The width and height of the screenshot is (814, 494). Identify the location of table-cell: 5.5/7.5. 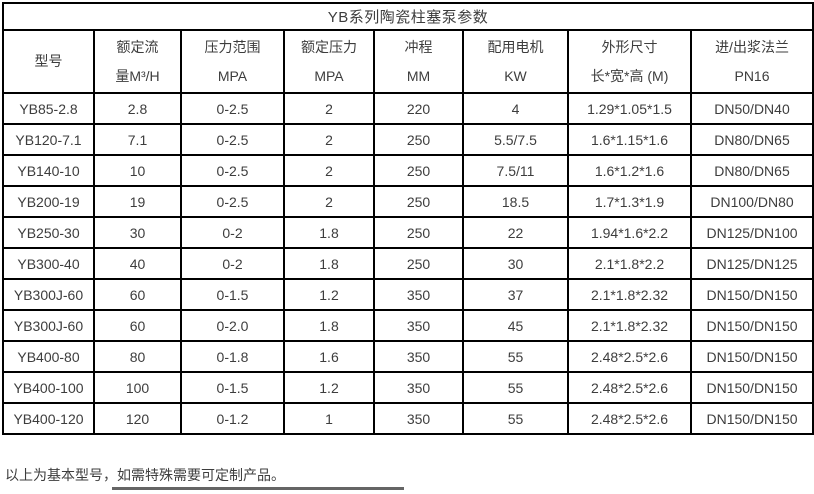
(515, 139).